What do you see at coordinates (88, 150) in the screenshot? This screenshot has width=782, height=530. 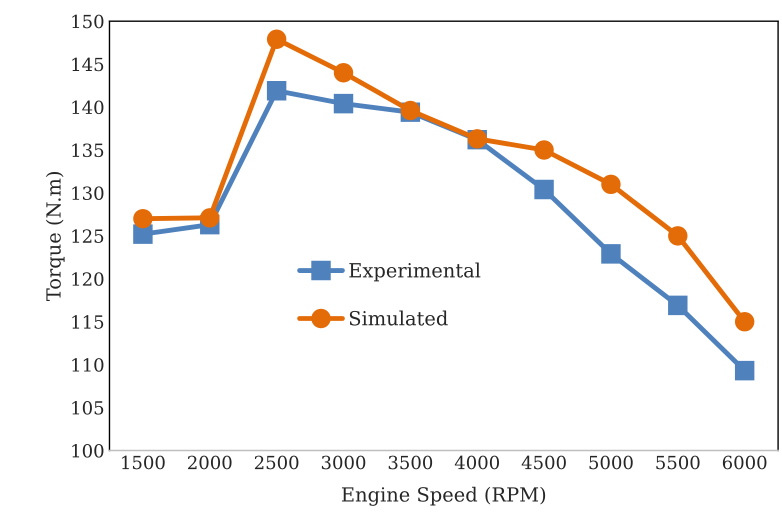 I see `y-tick-label: 135` at bounding box center [88, 150].